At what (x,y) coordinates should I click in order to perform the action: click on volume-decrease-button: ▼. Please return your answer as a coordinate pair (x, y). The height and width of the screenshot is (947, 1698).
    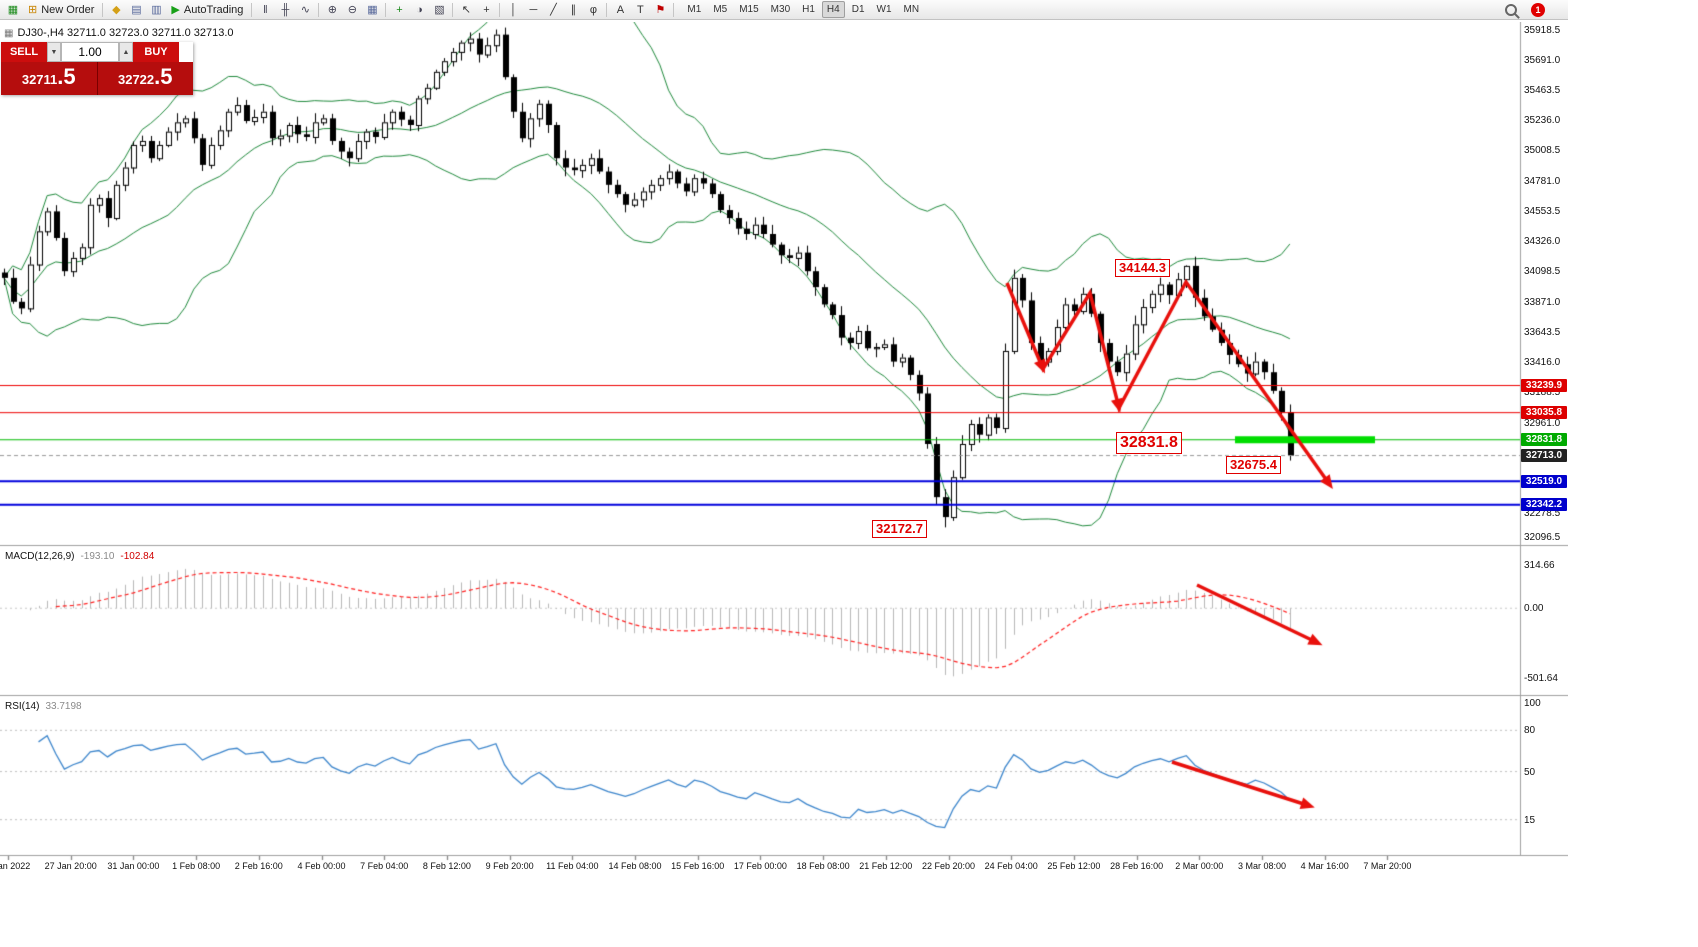
    Looking at the image, I should click on (54, 52).